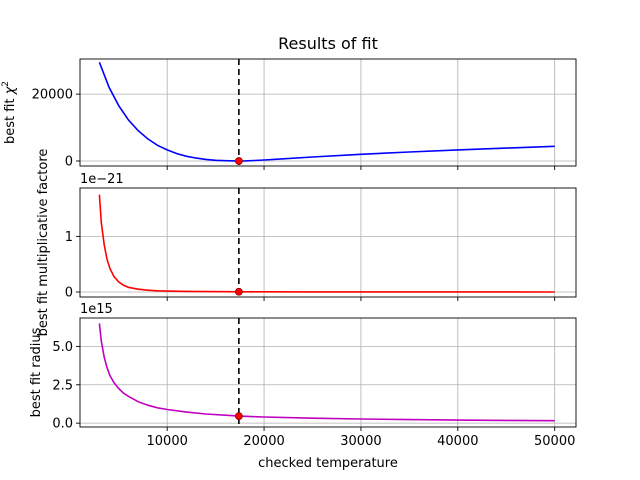 The image size is (640, 480). What do you see at coordinates (102, 179) in the screenshot?
I see `y-offset-label: 1e−21` at bounding box center [102, 179].